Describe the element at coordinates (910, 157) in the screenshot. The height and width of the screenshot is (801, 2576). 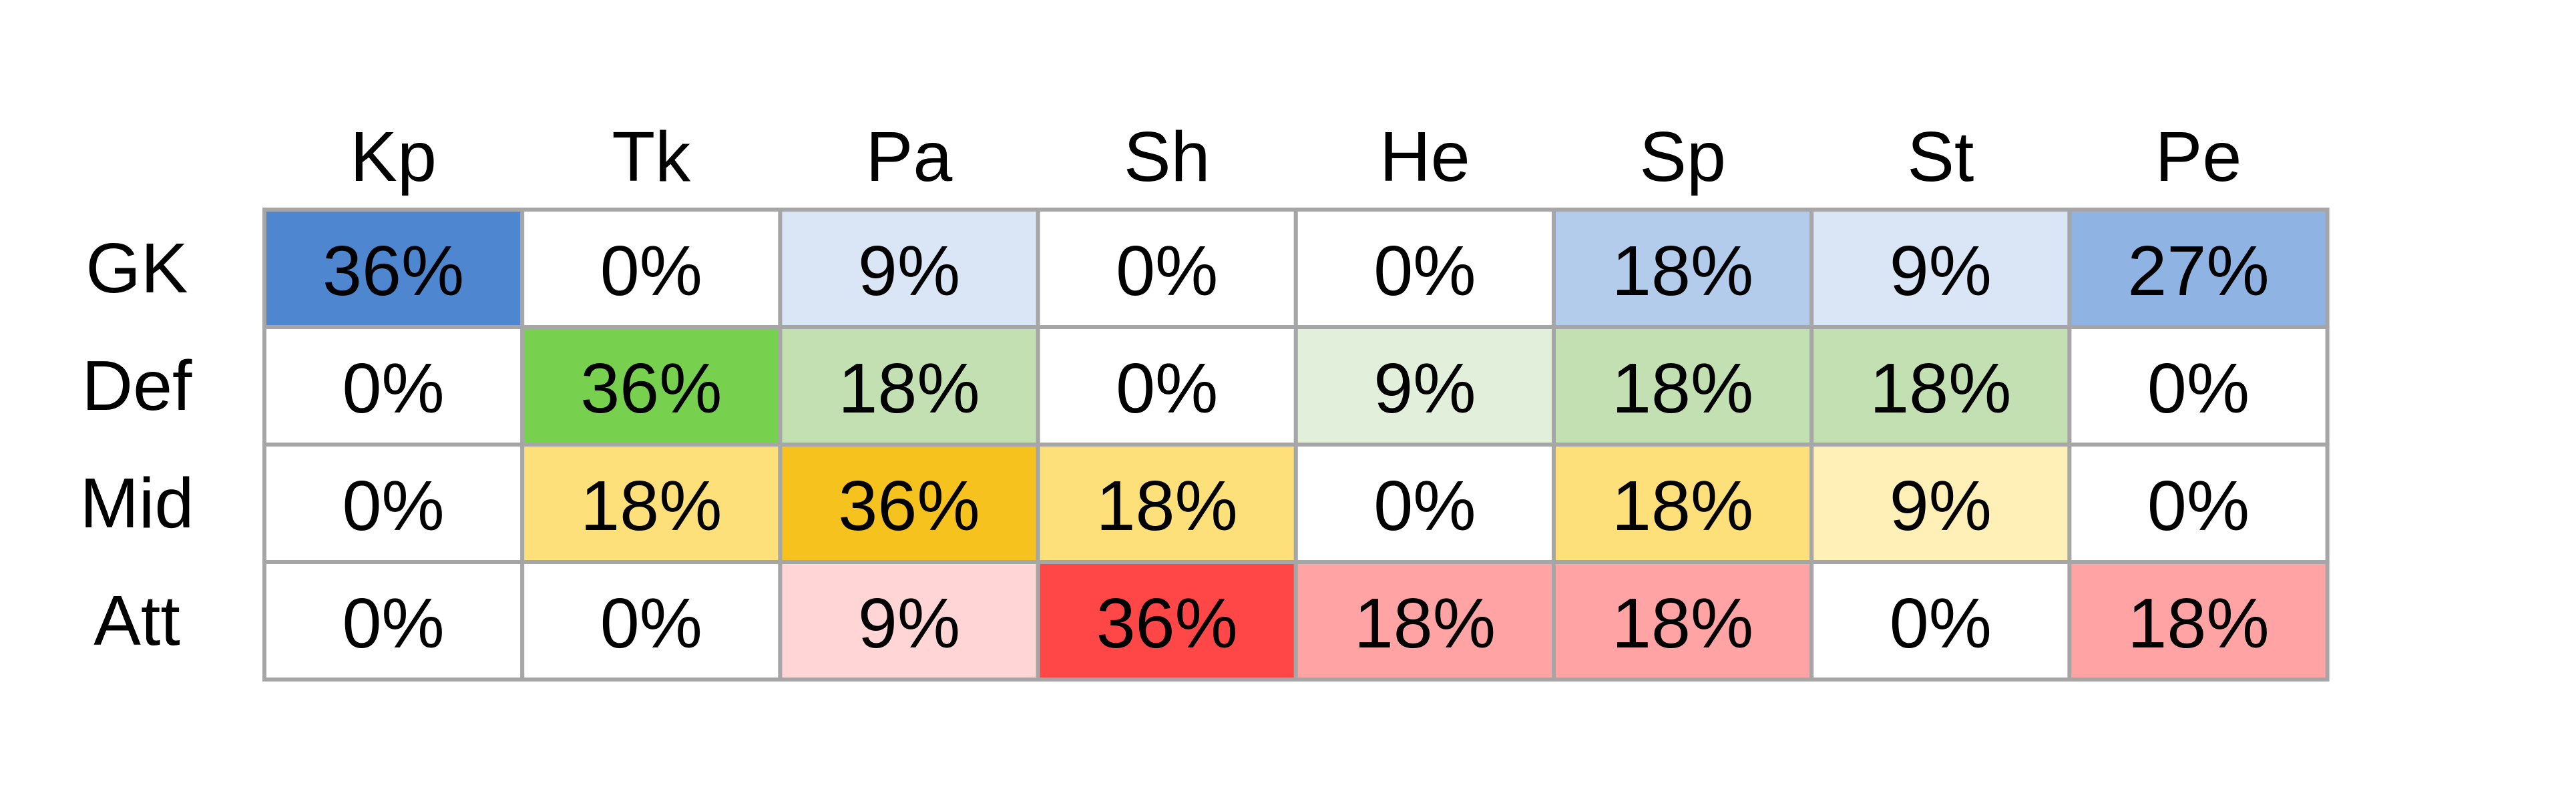
I see `column-header: Pa` at that location.